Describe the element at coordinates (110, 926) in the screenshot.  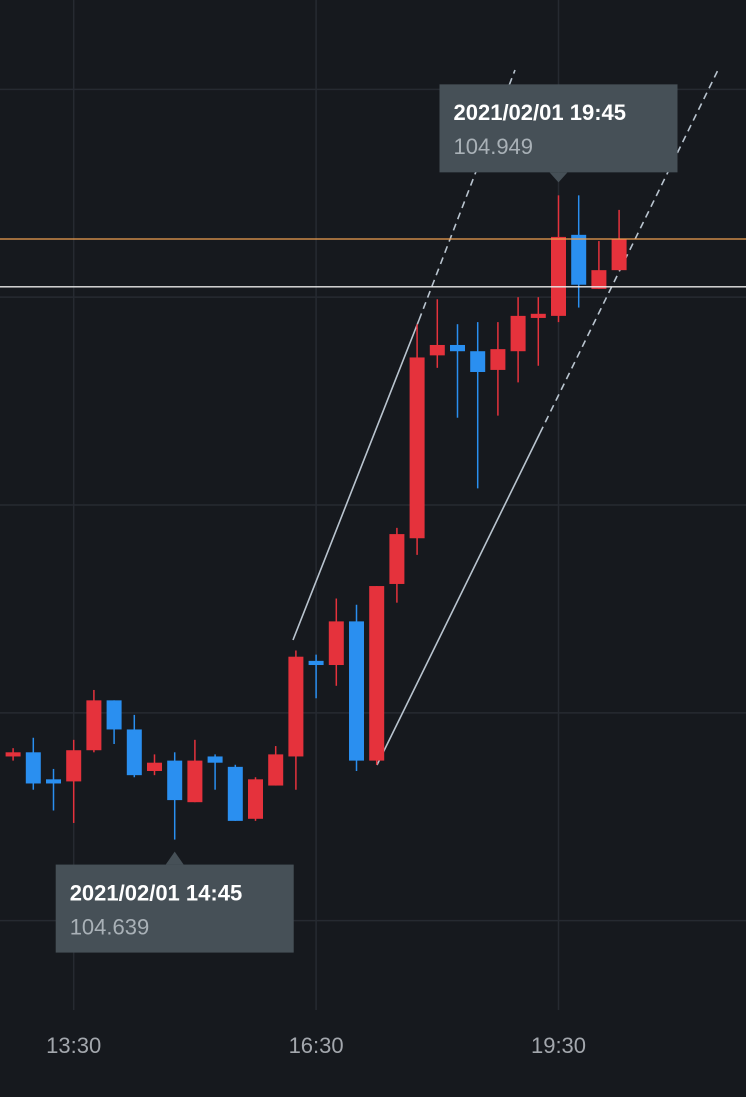
I see `callout-price: 104.639` at that location.